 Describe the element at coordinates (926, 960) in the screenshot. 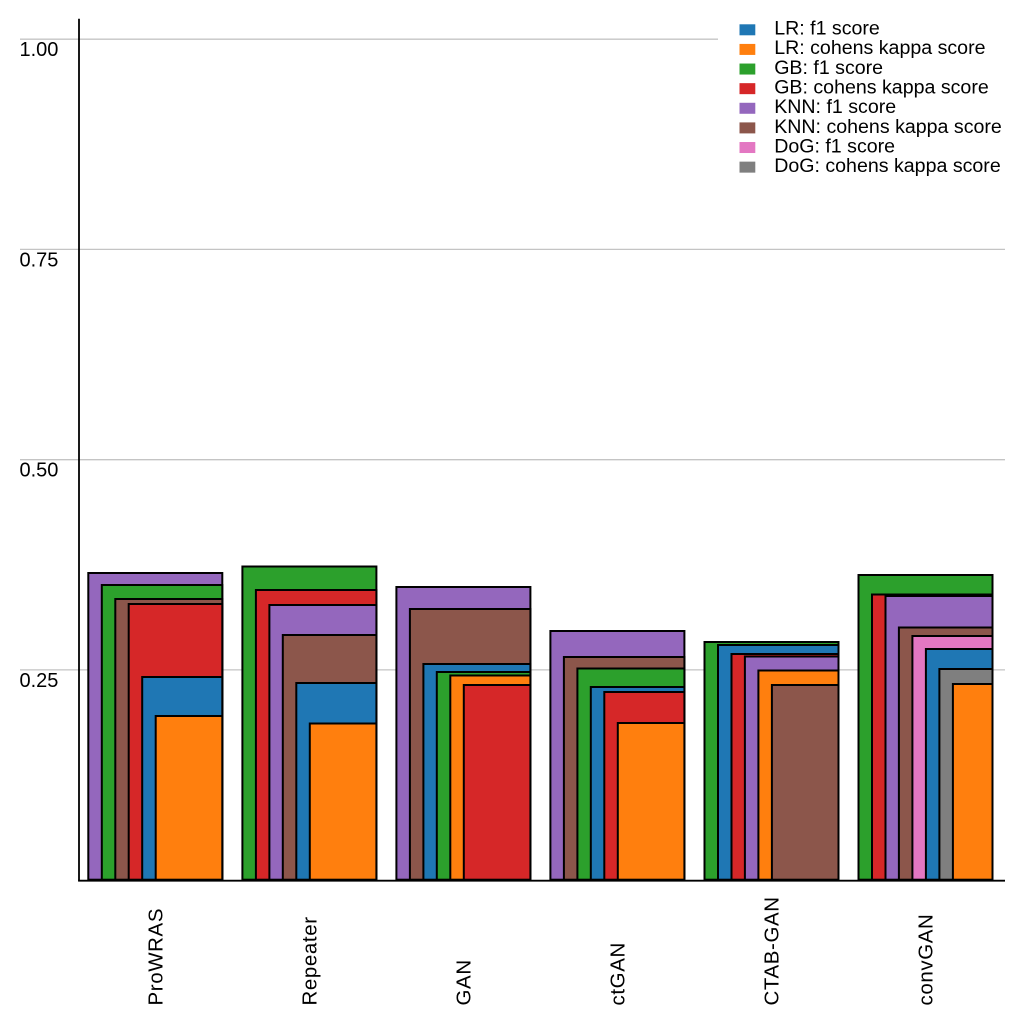

I see `svg-text: convGAN` at that location.